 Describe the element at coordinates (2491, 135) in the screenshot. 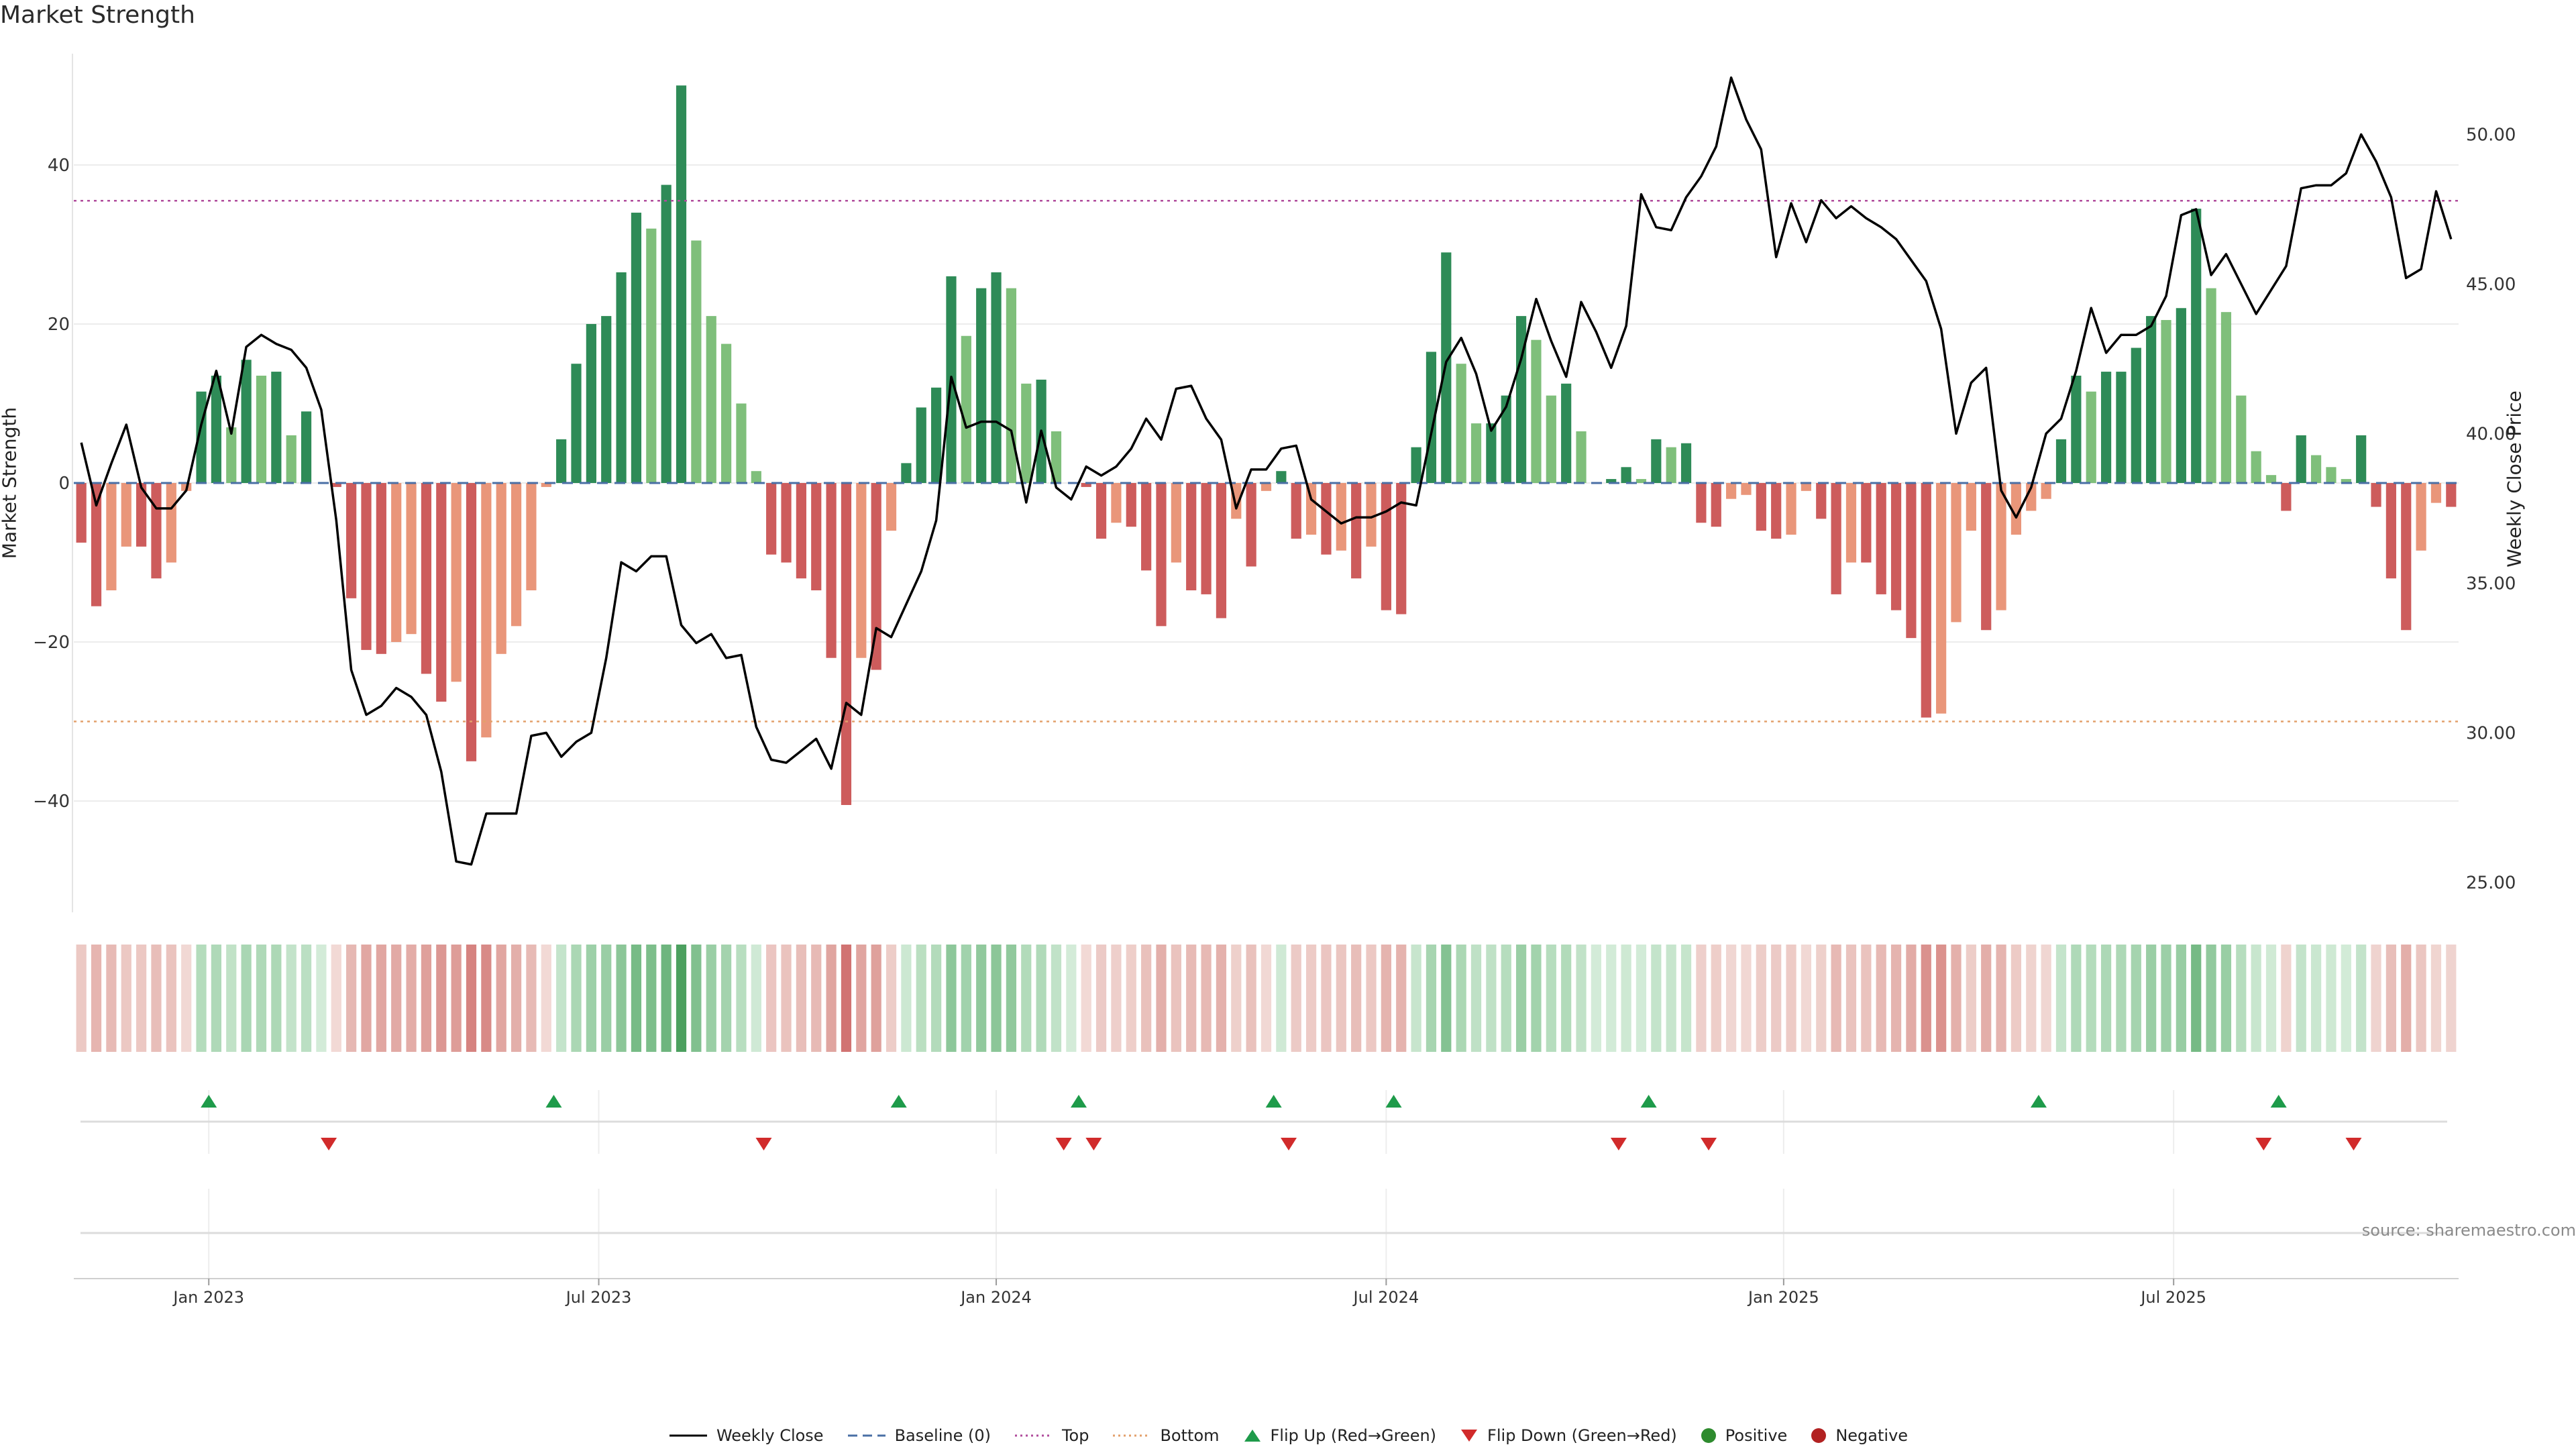

I see `y2-tick-label: 50.00` at that location.